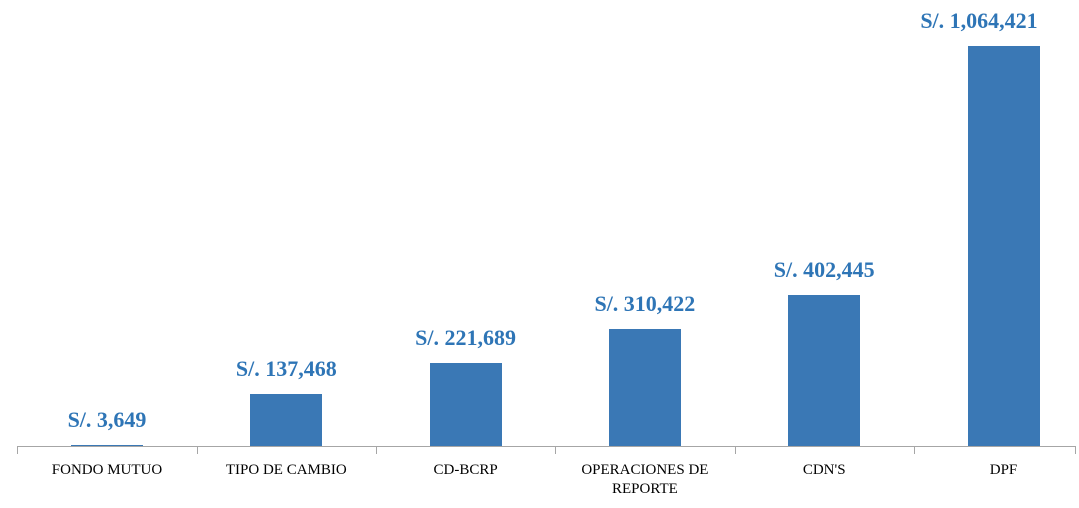  Describe the element at coordinates (286, 470) in the screenshot. I see `x-tick-label: TIPO DE CAMBIO` at that location.